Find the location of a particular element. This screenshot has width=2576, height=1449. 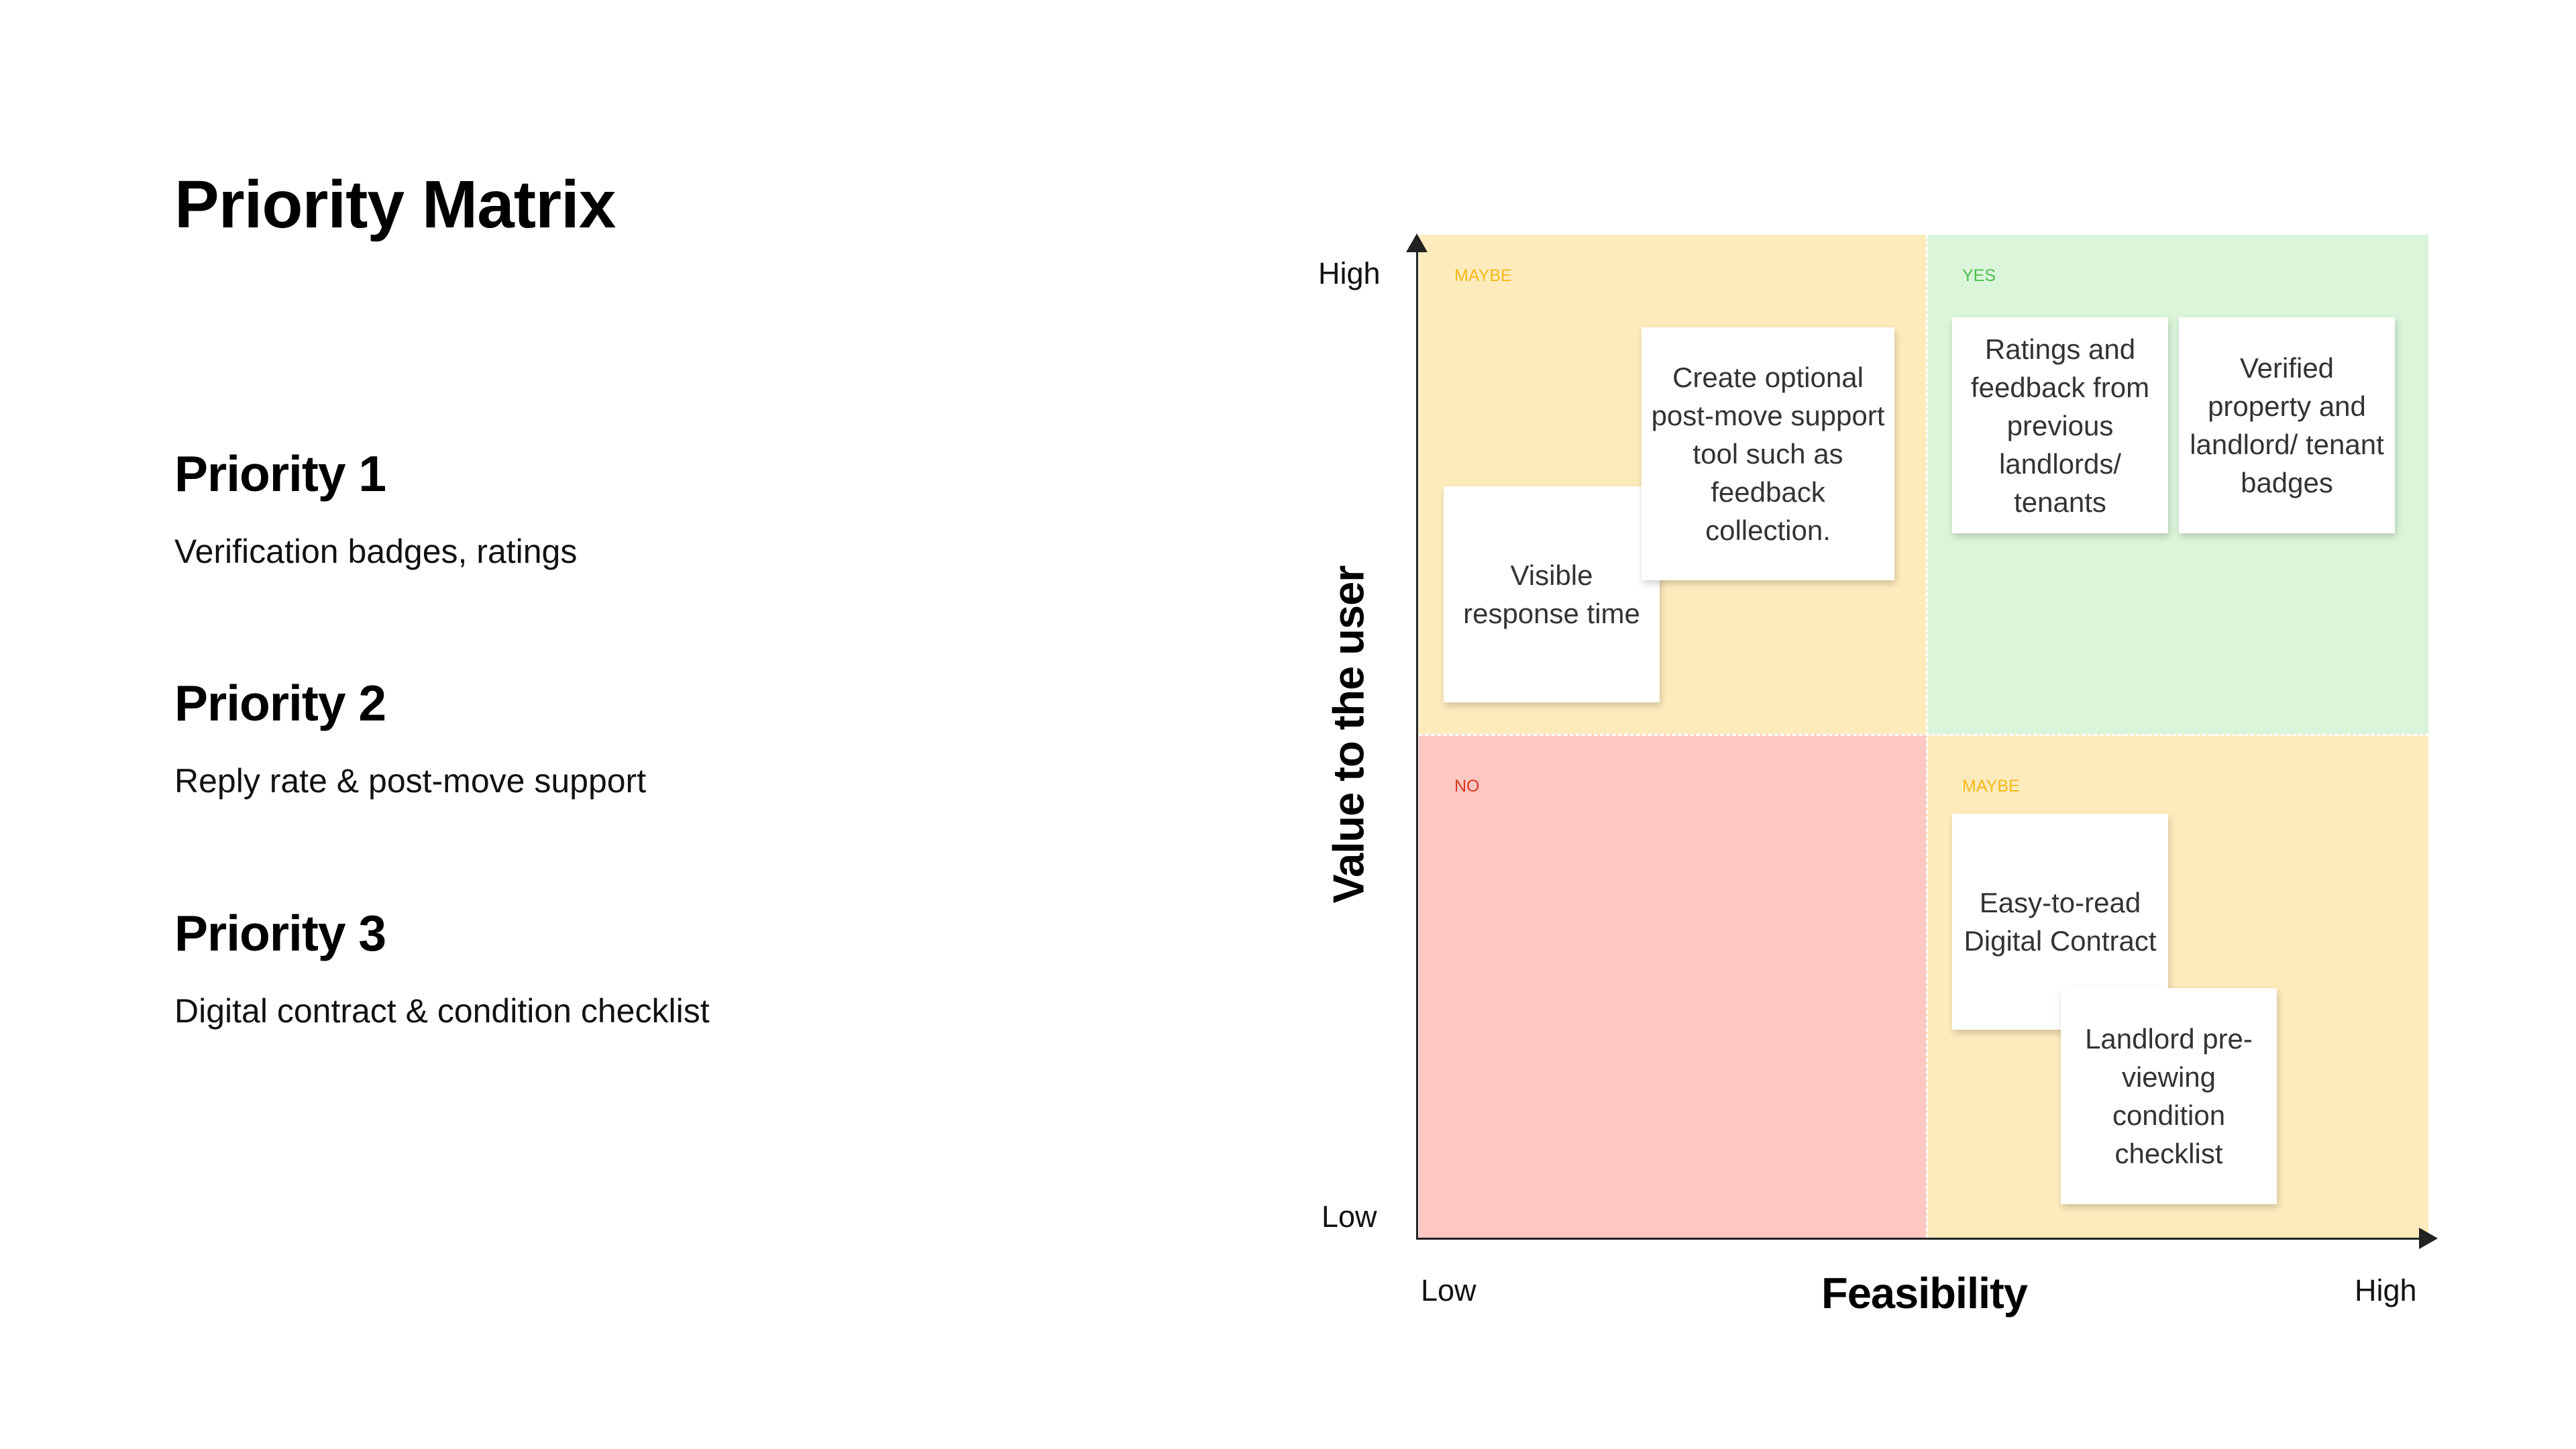

x-axis-title: Feasibility is located at coordinates (1924, 1293).